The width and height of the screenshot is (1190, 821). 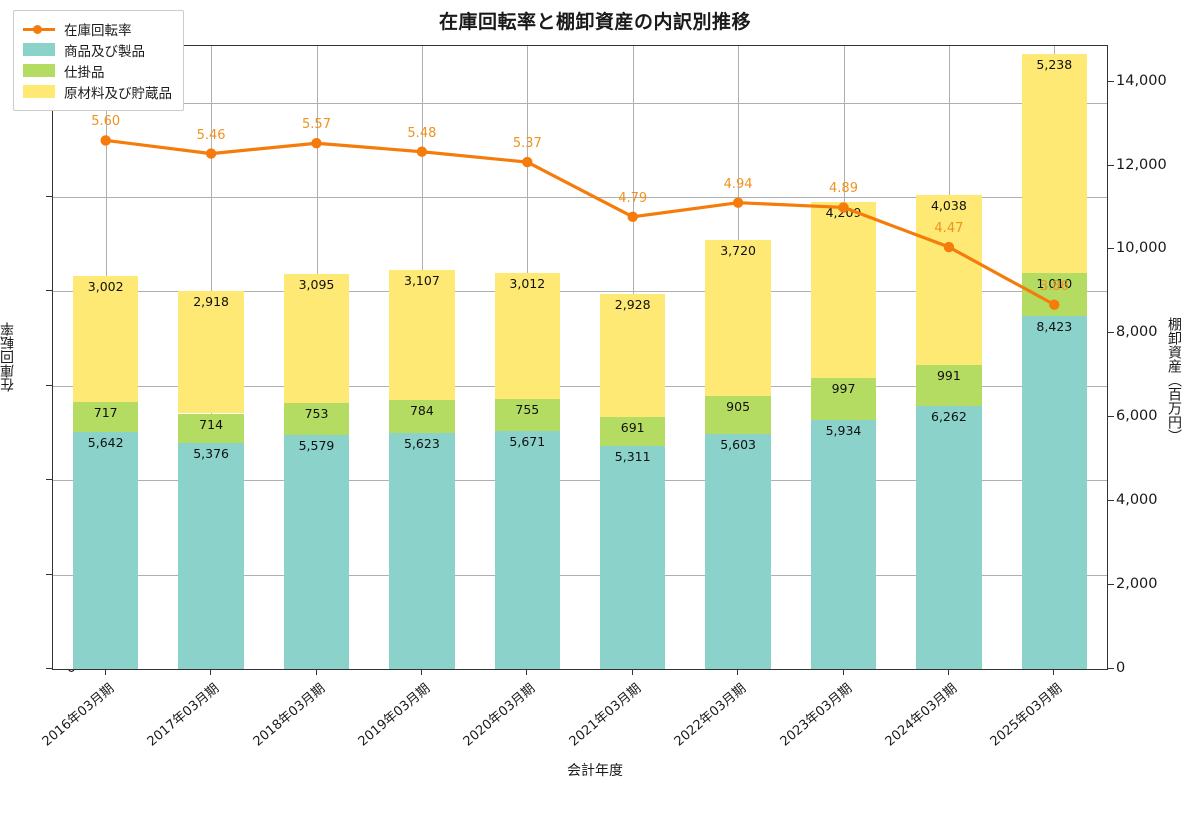 I want to click on bar-value-label: 5,642, so click(x=105, y=443).